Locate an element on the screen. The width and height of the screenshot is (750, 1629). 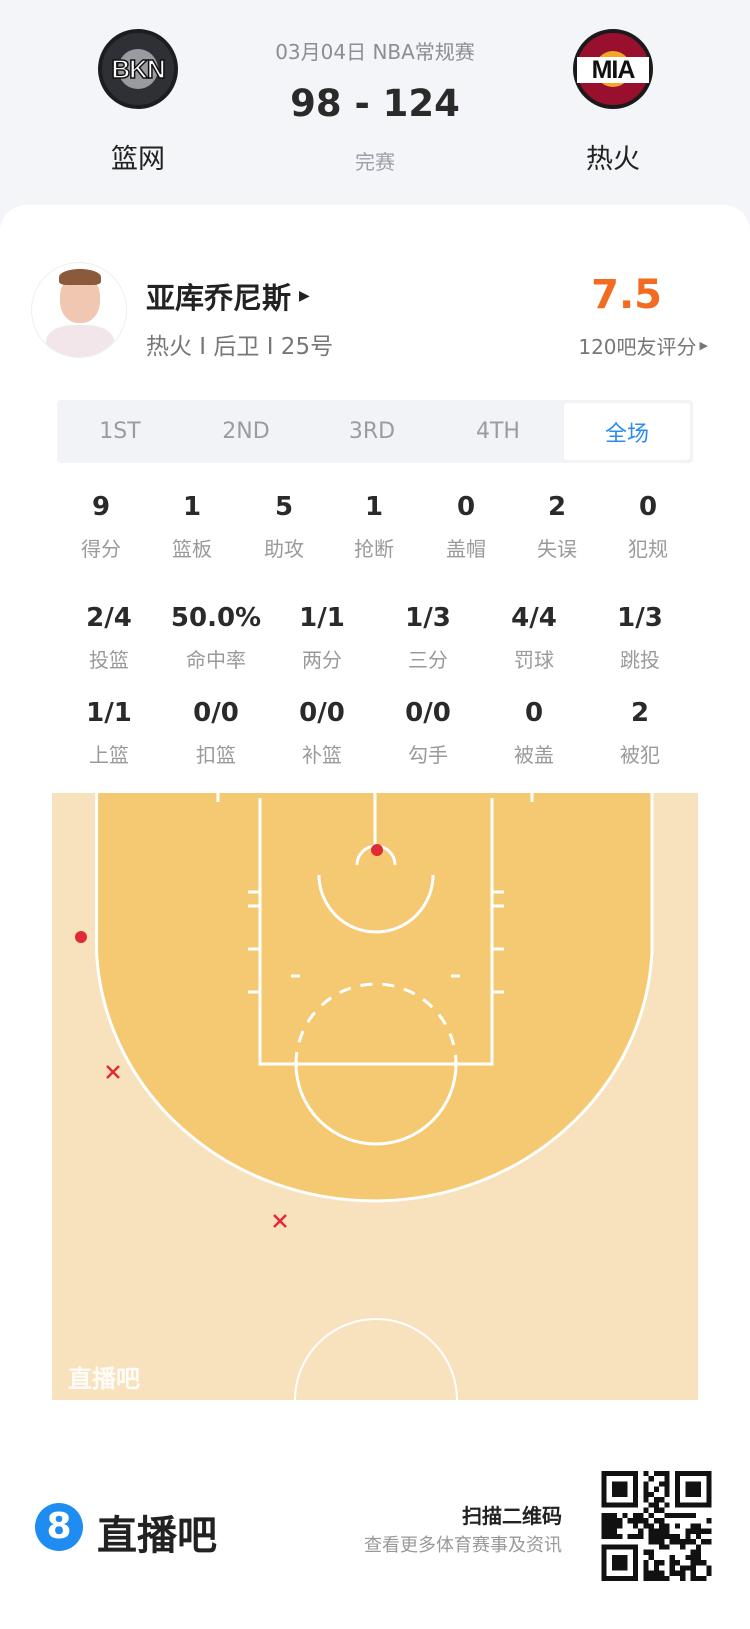
stat-label: 得分 is located at coordinates (101, 549).